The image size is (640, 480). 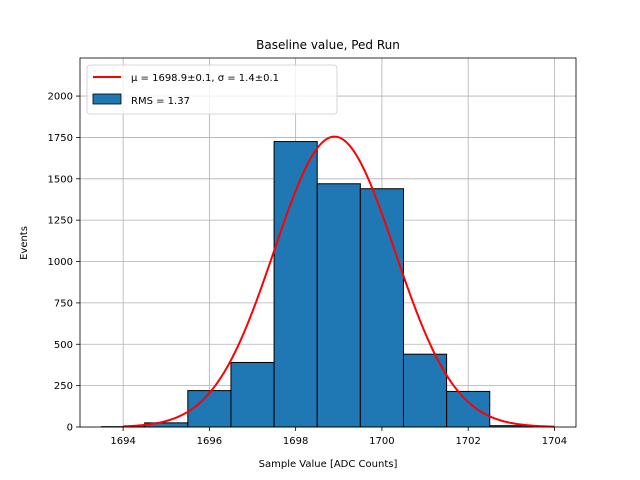 What do you see at coordinates (554, 441) in the screenshot?
I see `x-tick-label: 1704` at bounding box center [554, 441].